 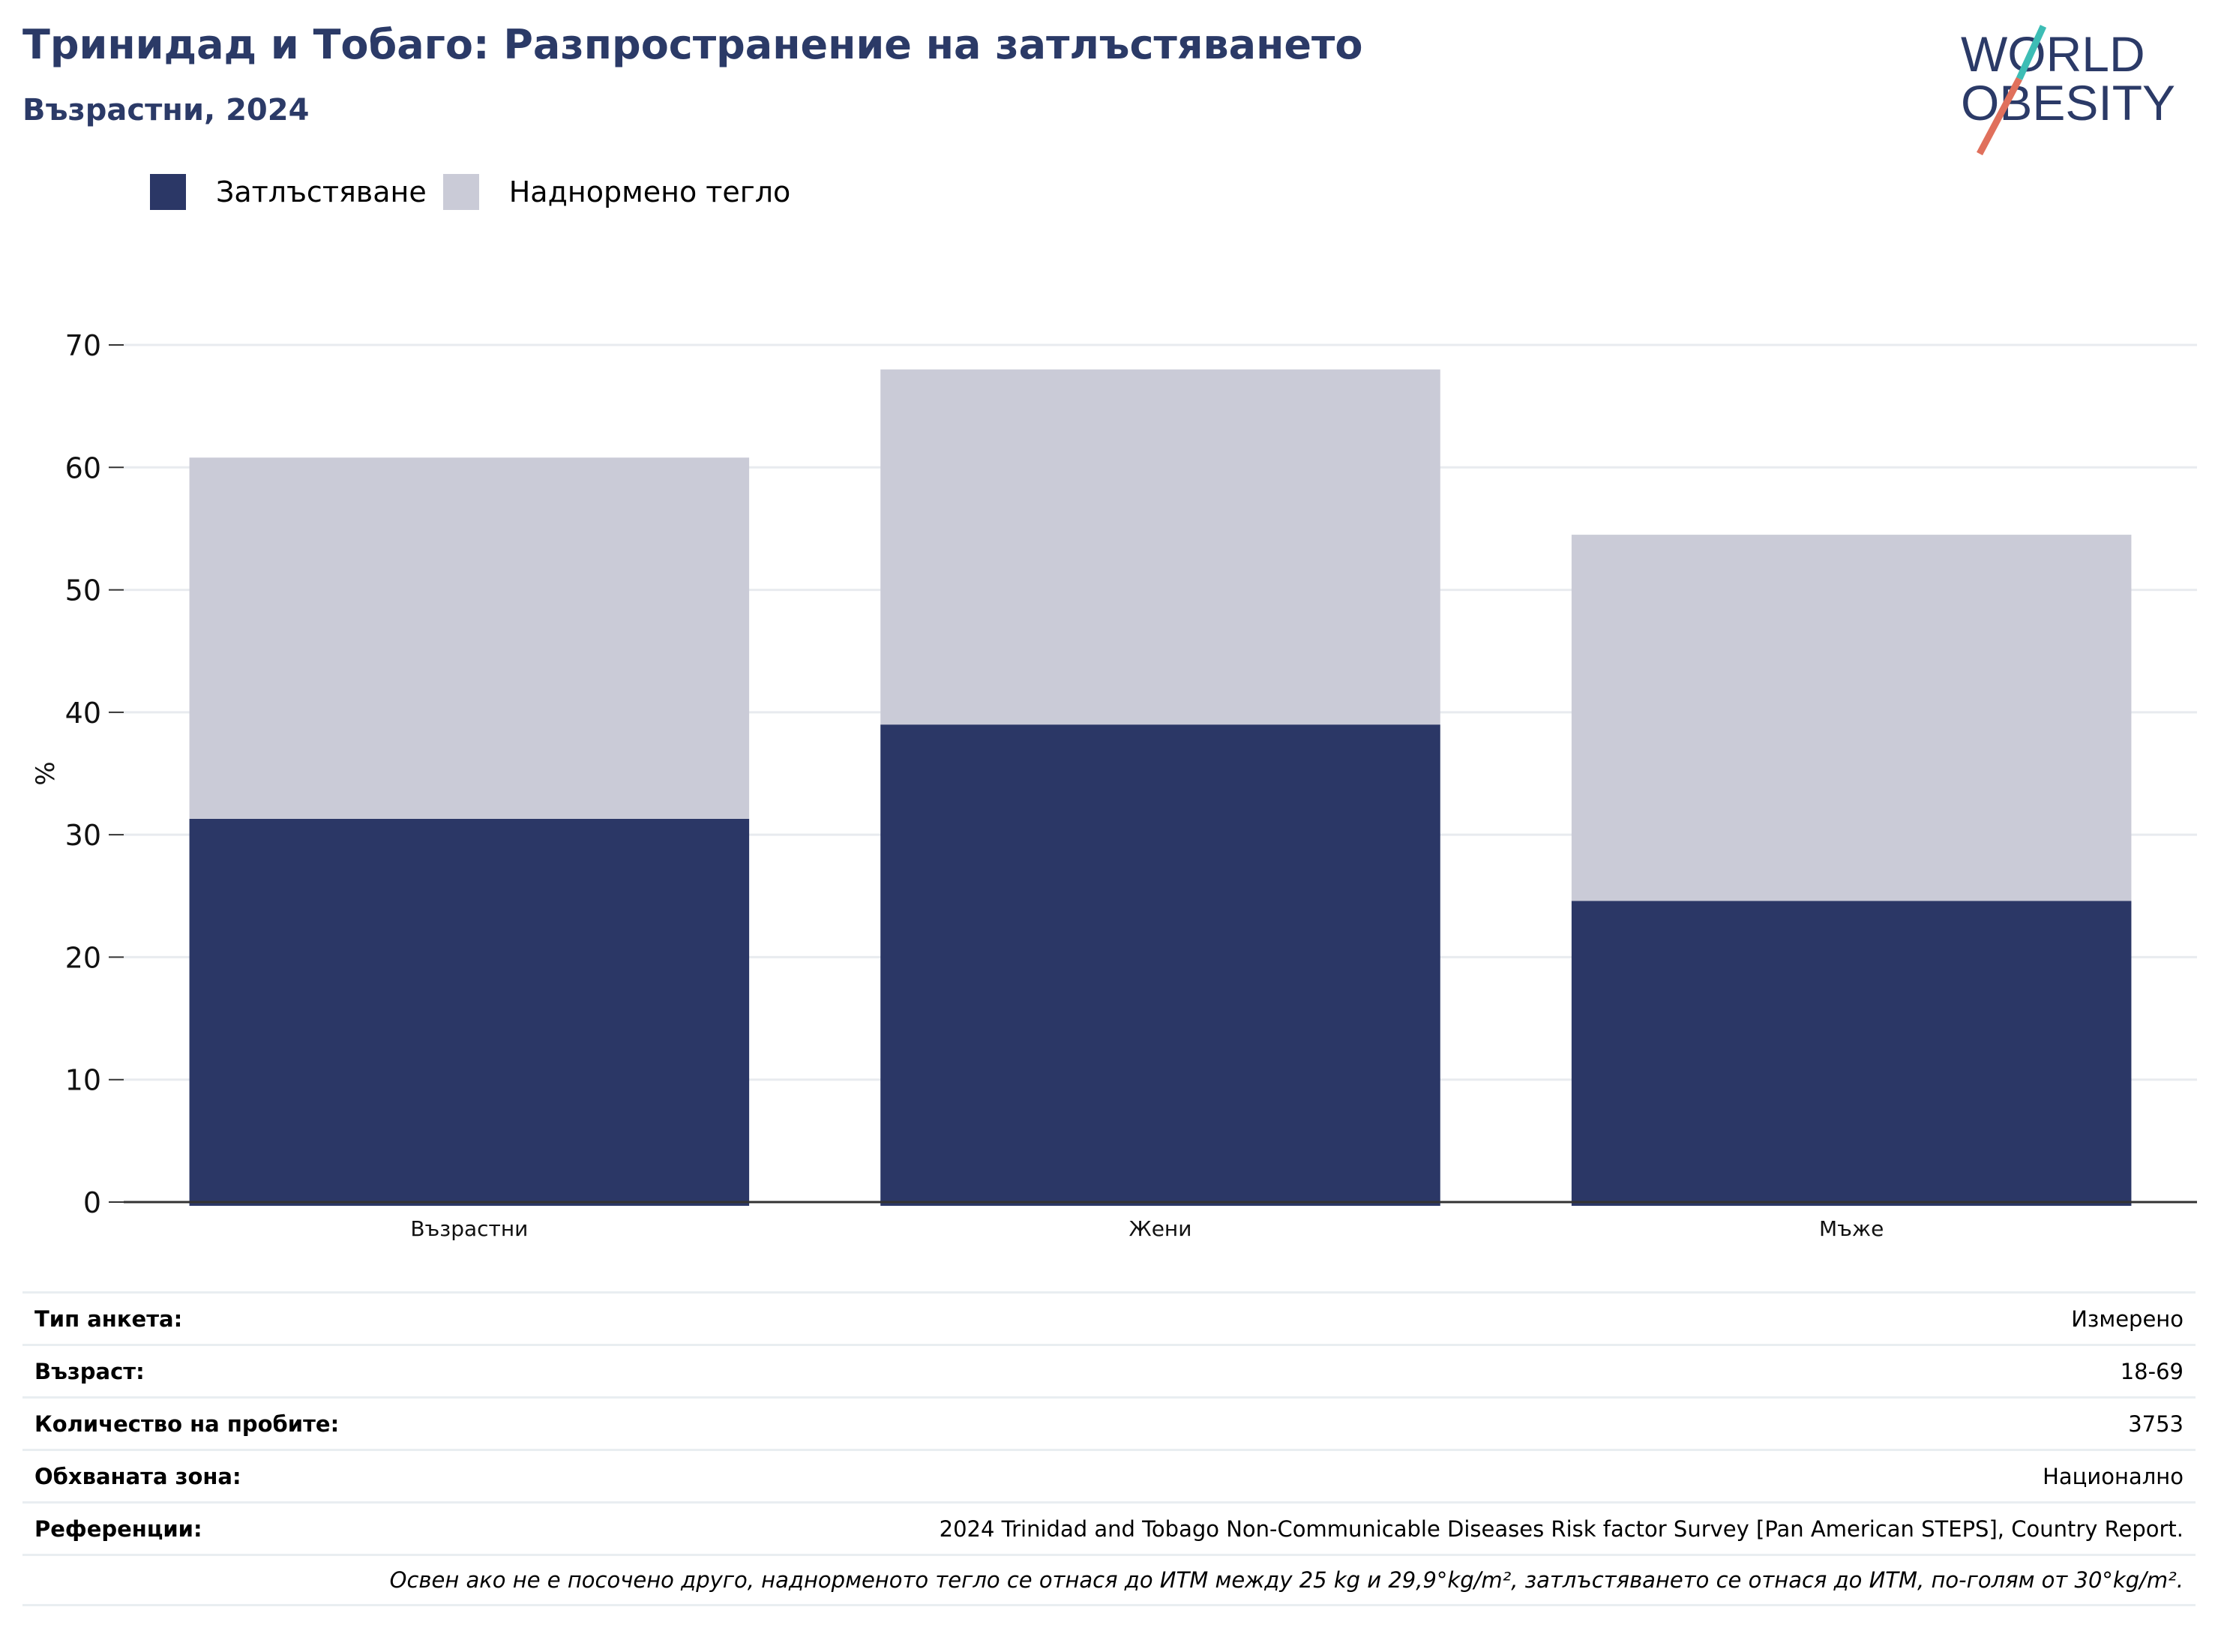 What do you see at coordinates (83, 1080) in the screenshot?
I see `y-tick-label: 10` at bounding box center [83, 1080].